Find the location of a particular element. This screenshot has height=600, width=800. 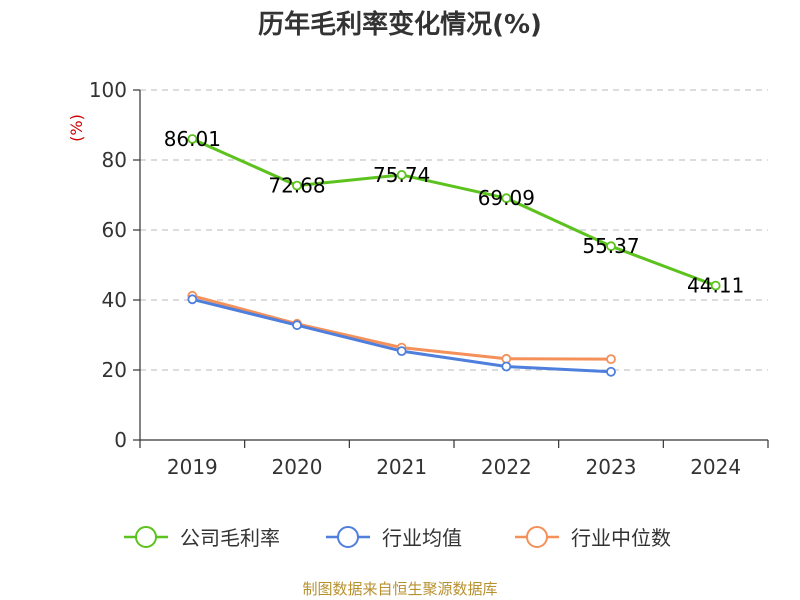

data-label: 86.01 is located at coordinates (192, 139).